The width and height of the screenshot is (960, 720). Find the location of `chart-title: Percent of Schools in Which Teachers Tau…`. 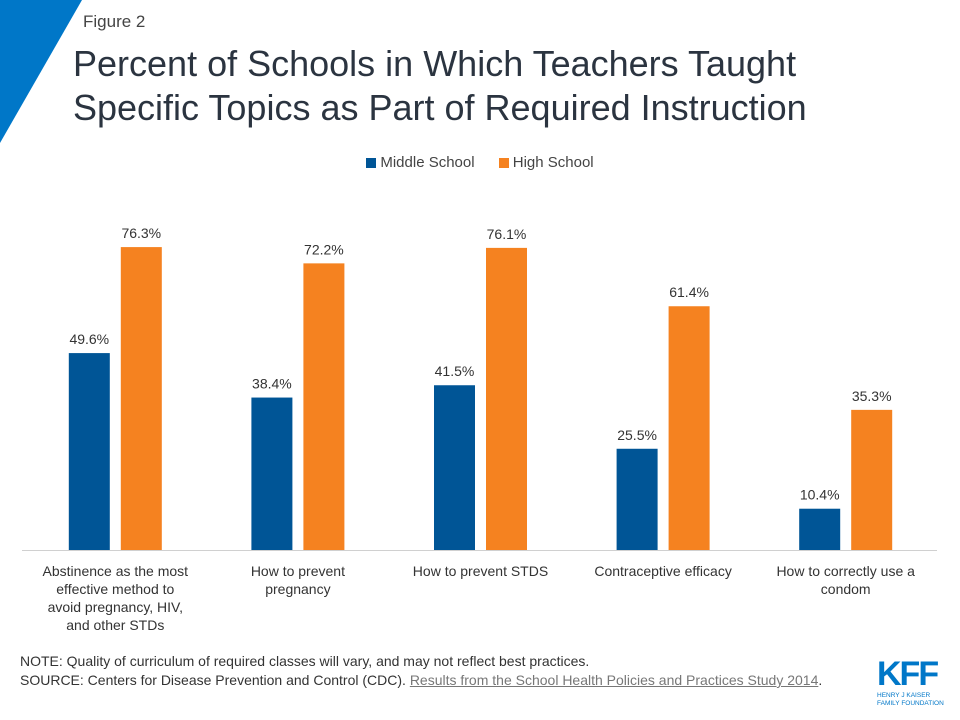

chart-title: Percent of Schools in Which Teachers Tau… is located at coordinates (503, 86).